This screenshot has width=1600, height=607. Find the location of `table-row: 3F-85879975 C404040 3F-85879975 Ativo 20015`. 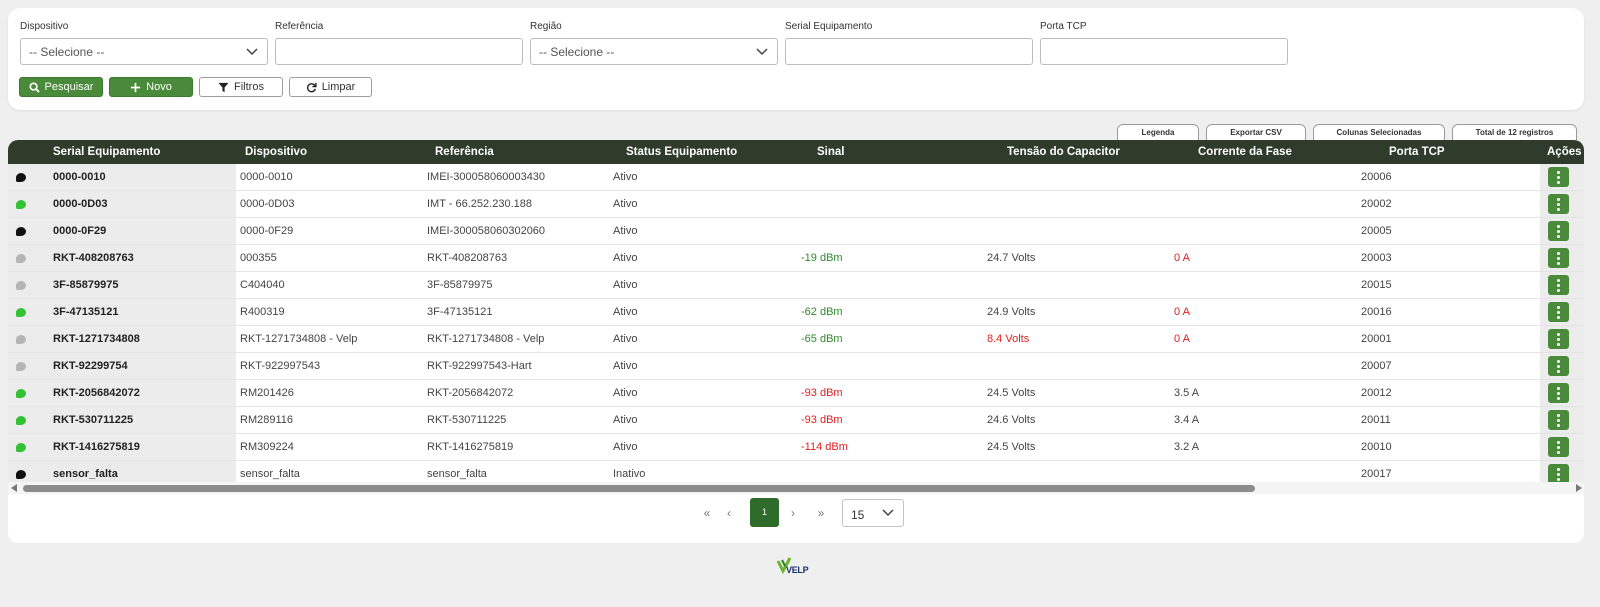

table-row: 3F-85879975 C404040 3F-85879975 Ativo 20015 is located at coordinates (796, 285).